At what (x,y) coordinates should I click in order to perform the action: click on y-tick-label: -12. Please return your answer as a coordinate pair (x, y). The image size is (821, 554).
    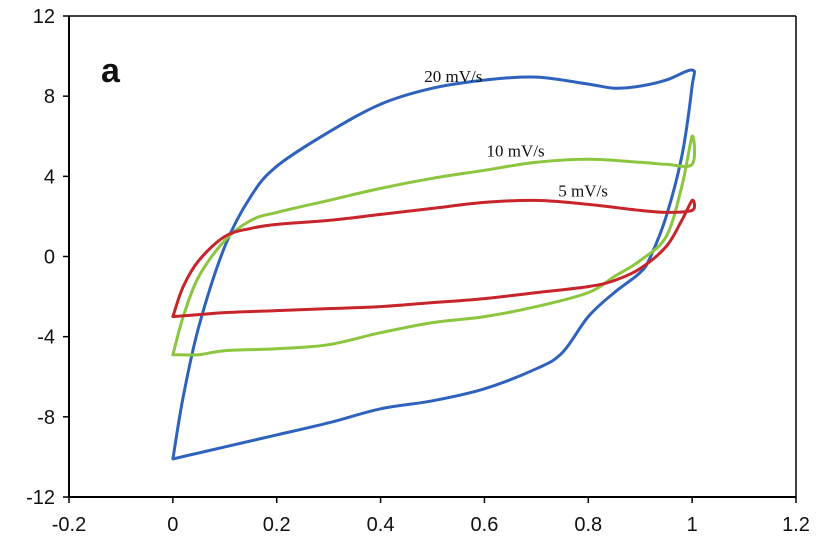
    Looking at the image, I should click on (40, 498).